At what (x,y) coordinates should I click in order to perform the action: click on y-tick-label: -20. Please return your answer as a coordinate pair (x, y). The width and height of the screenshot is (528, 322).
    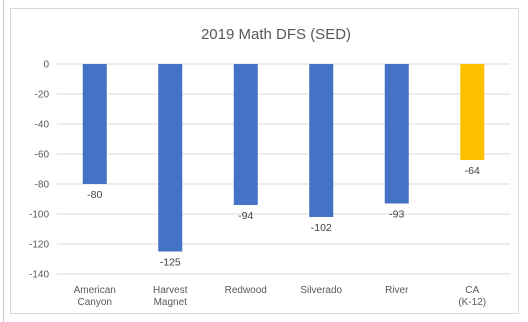
    Looking at the image, I should click on (42, 95).